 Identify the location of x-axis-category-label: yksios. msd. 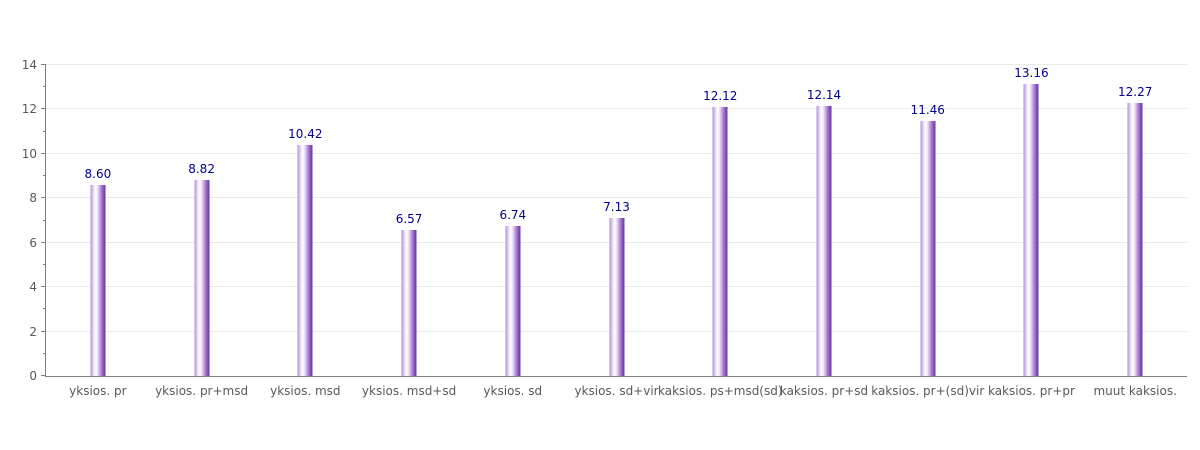
(305, 391).